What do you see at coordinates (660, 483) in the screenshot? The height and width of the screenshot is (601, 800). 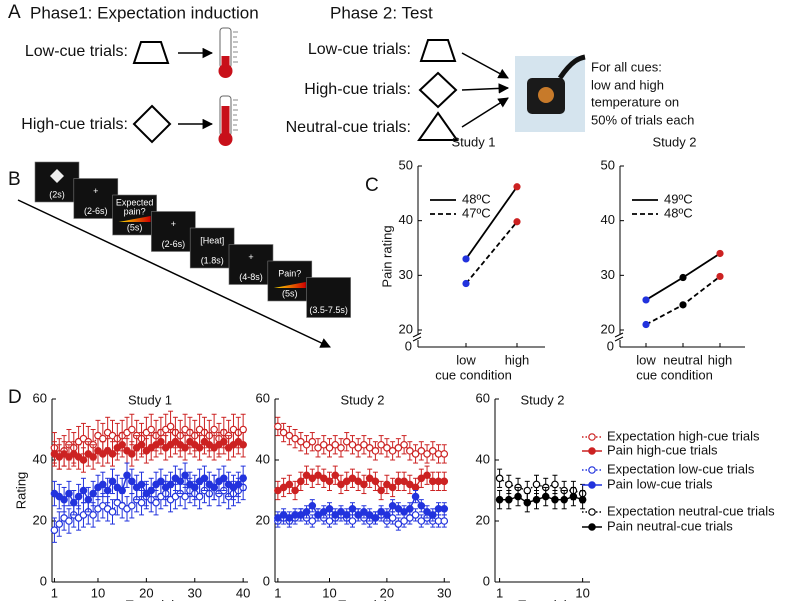 I see `legend-label: Pain low-cue trials` at bounding box center [660, 483].